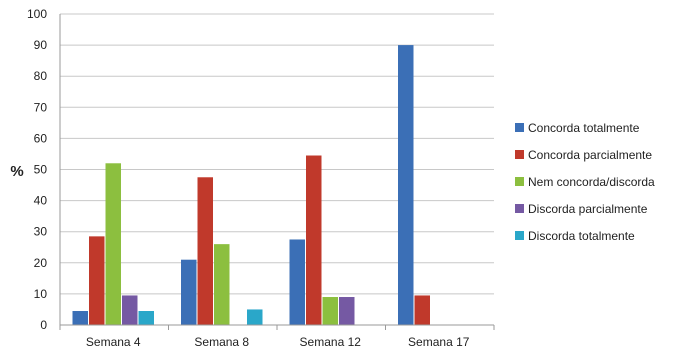  Describe the element at coordinates (113, 342) in the screenshot. I see `x-tick-label: Semana 4` at that location.